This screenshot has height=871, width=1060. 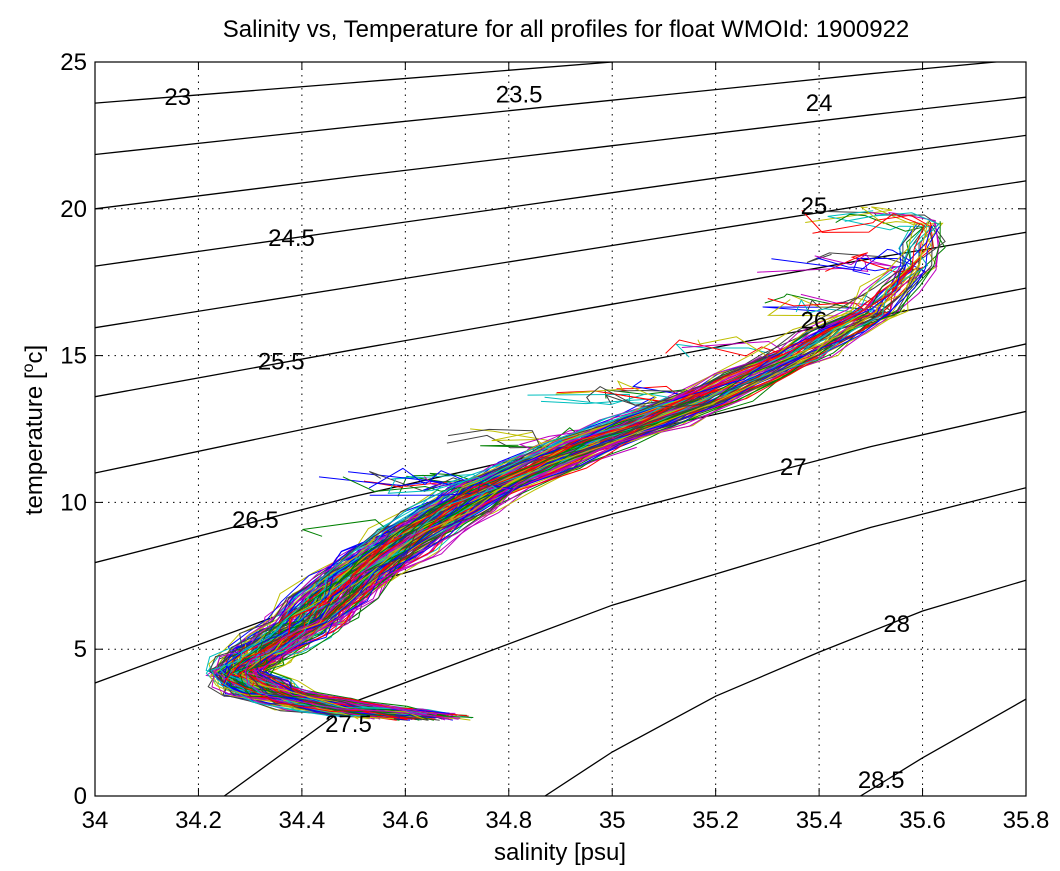 I want to click on y-tick-label: 0, so click(x=80, y=796).